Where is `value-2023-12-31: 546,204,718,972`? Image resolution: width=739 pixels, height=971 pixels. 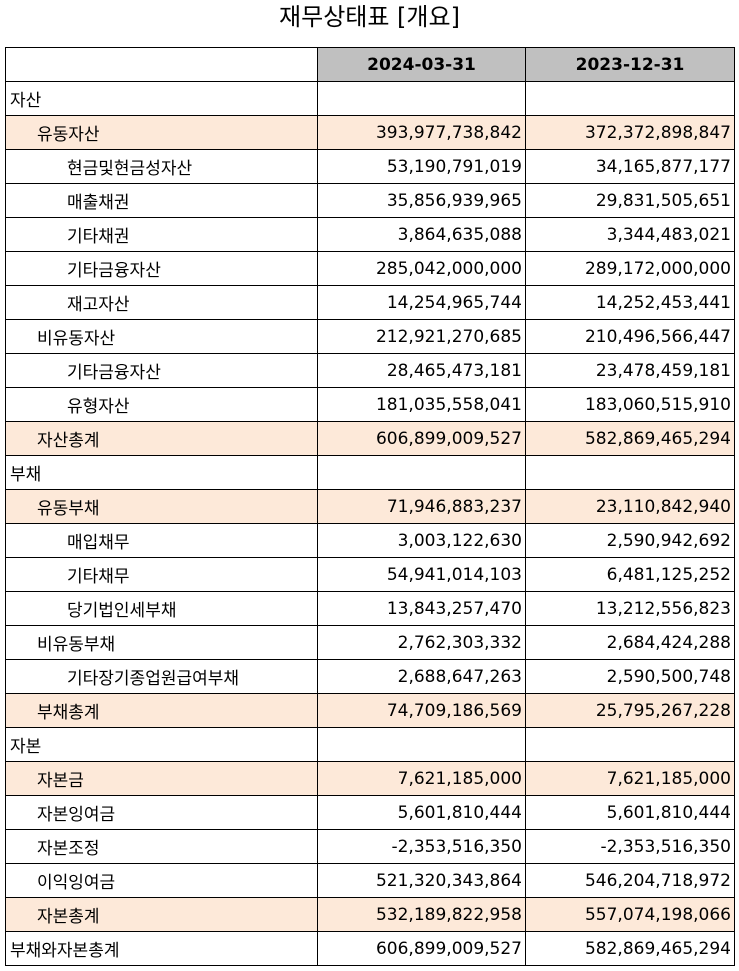
value-2023-12-31: 546,204,718,972 is located at coordinates (630, 880).